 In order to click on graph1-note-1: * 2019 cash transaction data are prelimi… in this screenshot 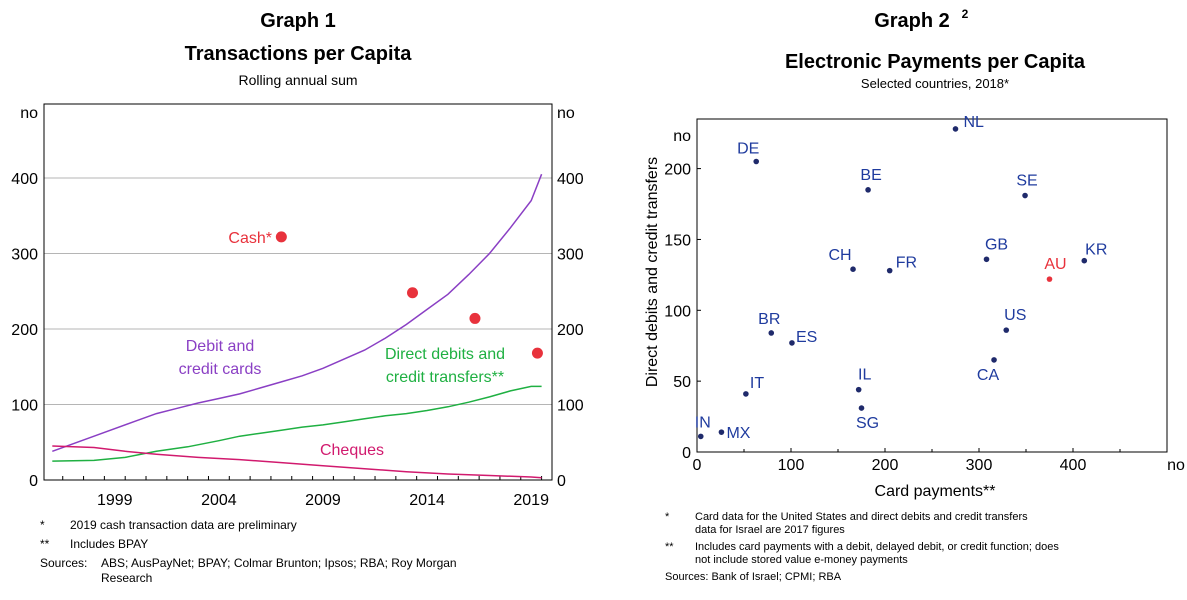, I will do `click(300, 525)`.